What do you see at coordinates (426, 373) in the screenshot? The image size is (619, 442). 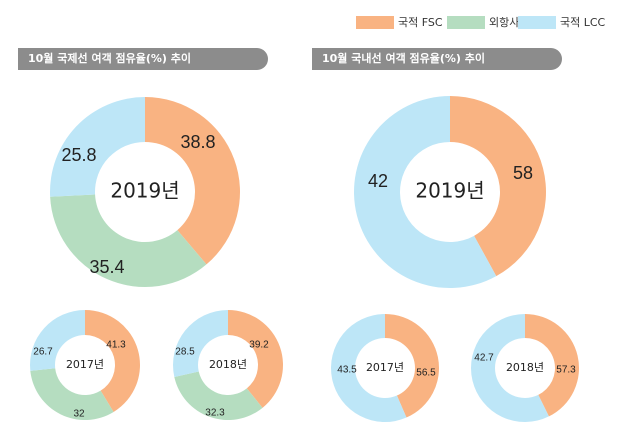 I see `donut-4-value-label-1: 56.5` at bounding box center [426, 373].